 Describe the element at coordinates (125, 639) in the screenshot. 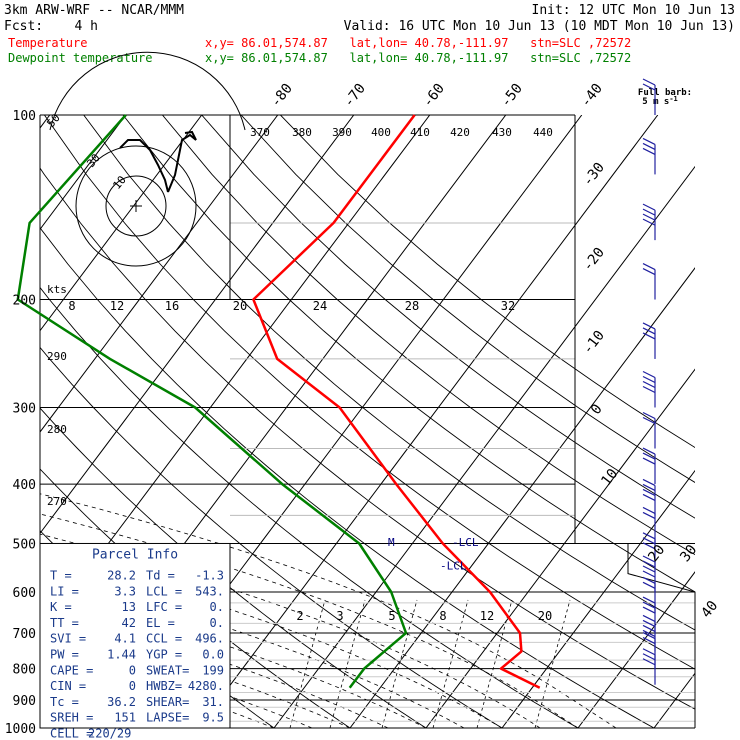

I see `parcel-value: 4.1` at that location.